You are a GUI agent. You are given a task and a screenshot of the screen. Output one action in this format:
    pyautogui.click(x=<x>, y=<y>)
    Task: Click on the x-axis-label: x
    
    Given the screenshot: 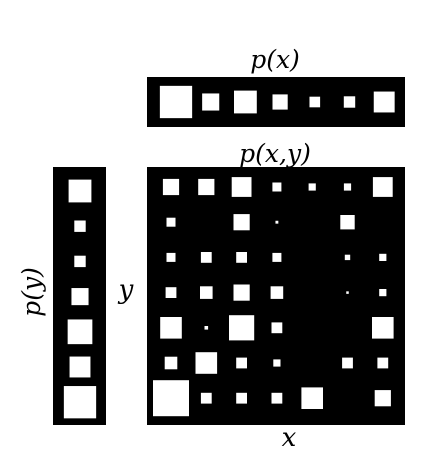 What is the action you would take?
    pyautogui.click(x=289, y=438)
    